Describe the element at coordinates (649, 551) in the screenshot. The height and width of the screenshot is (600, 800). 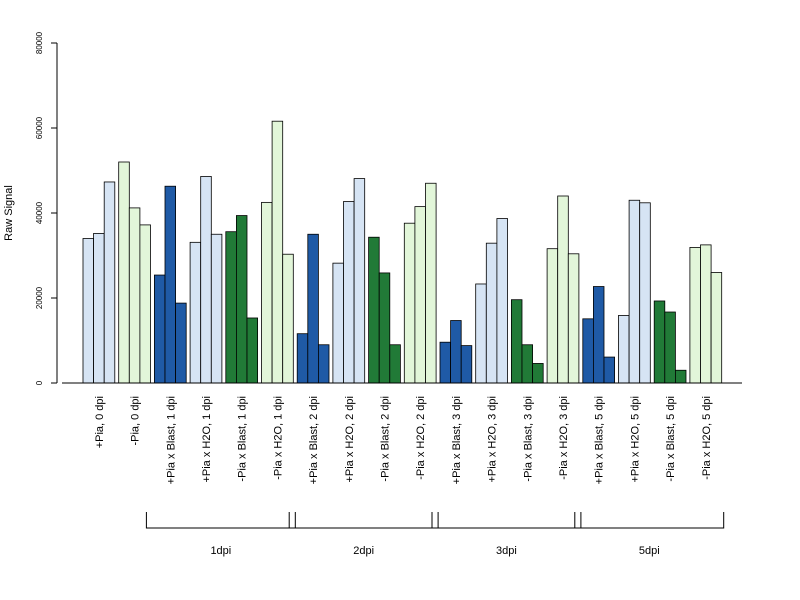
I see `group-label: 5dpi` at that location.